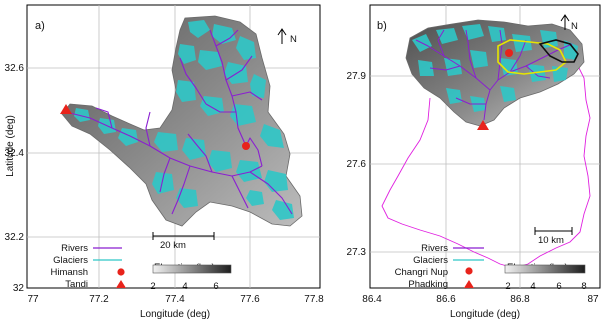 This screenshot has height=333, width=605. I want to click on changri-nup-marker, so click(509, 53).